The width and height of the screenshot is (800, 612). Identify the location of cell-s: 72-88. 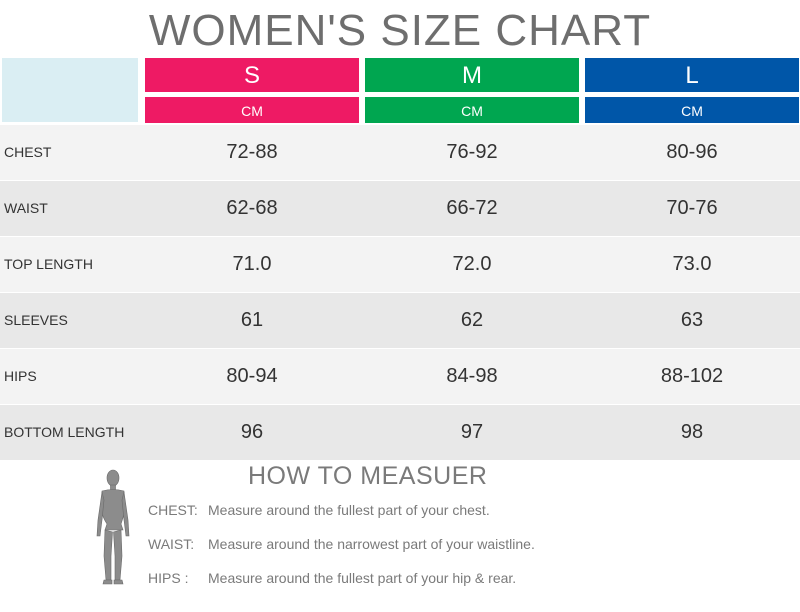
(252, 152).